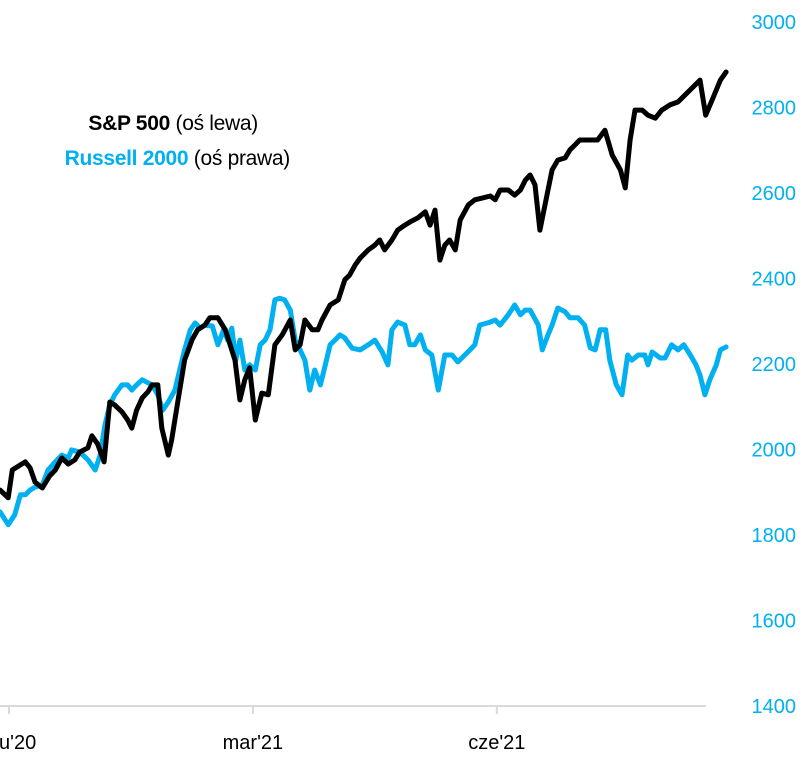 The width and height of the screenshot is (806, 767). Describe the element at coordinates (496, 743) in the screenshot. I see `x-tick-label: cze'21` at that location.